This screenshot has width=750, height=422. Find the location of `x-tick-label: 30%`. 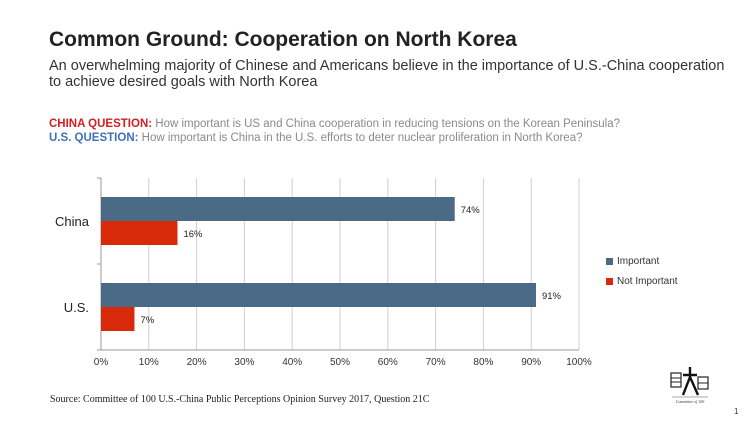

x-tick-label: 30% is located at coordinates (244, 362).